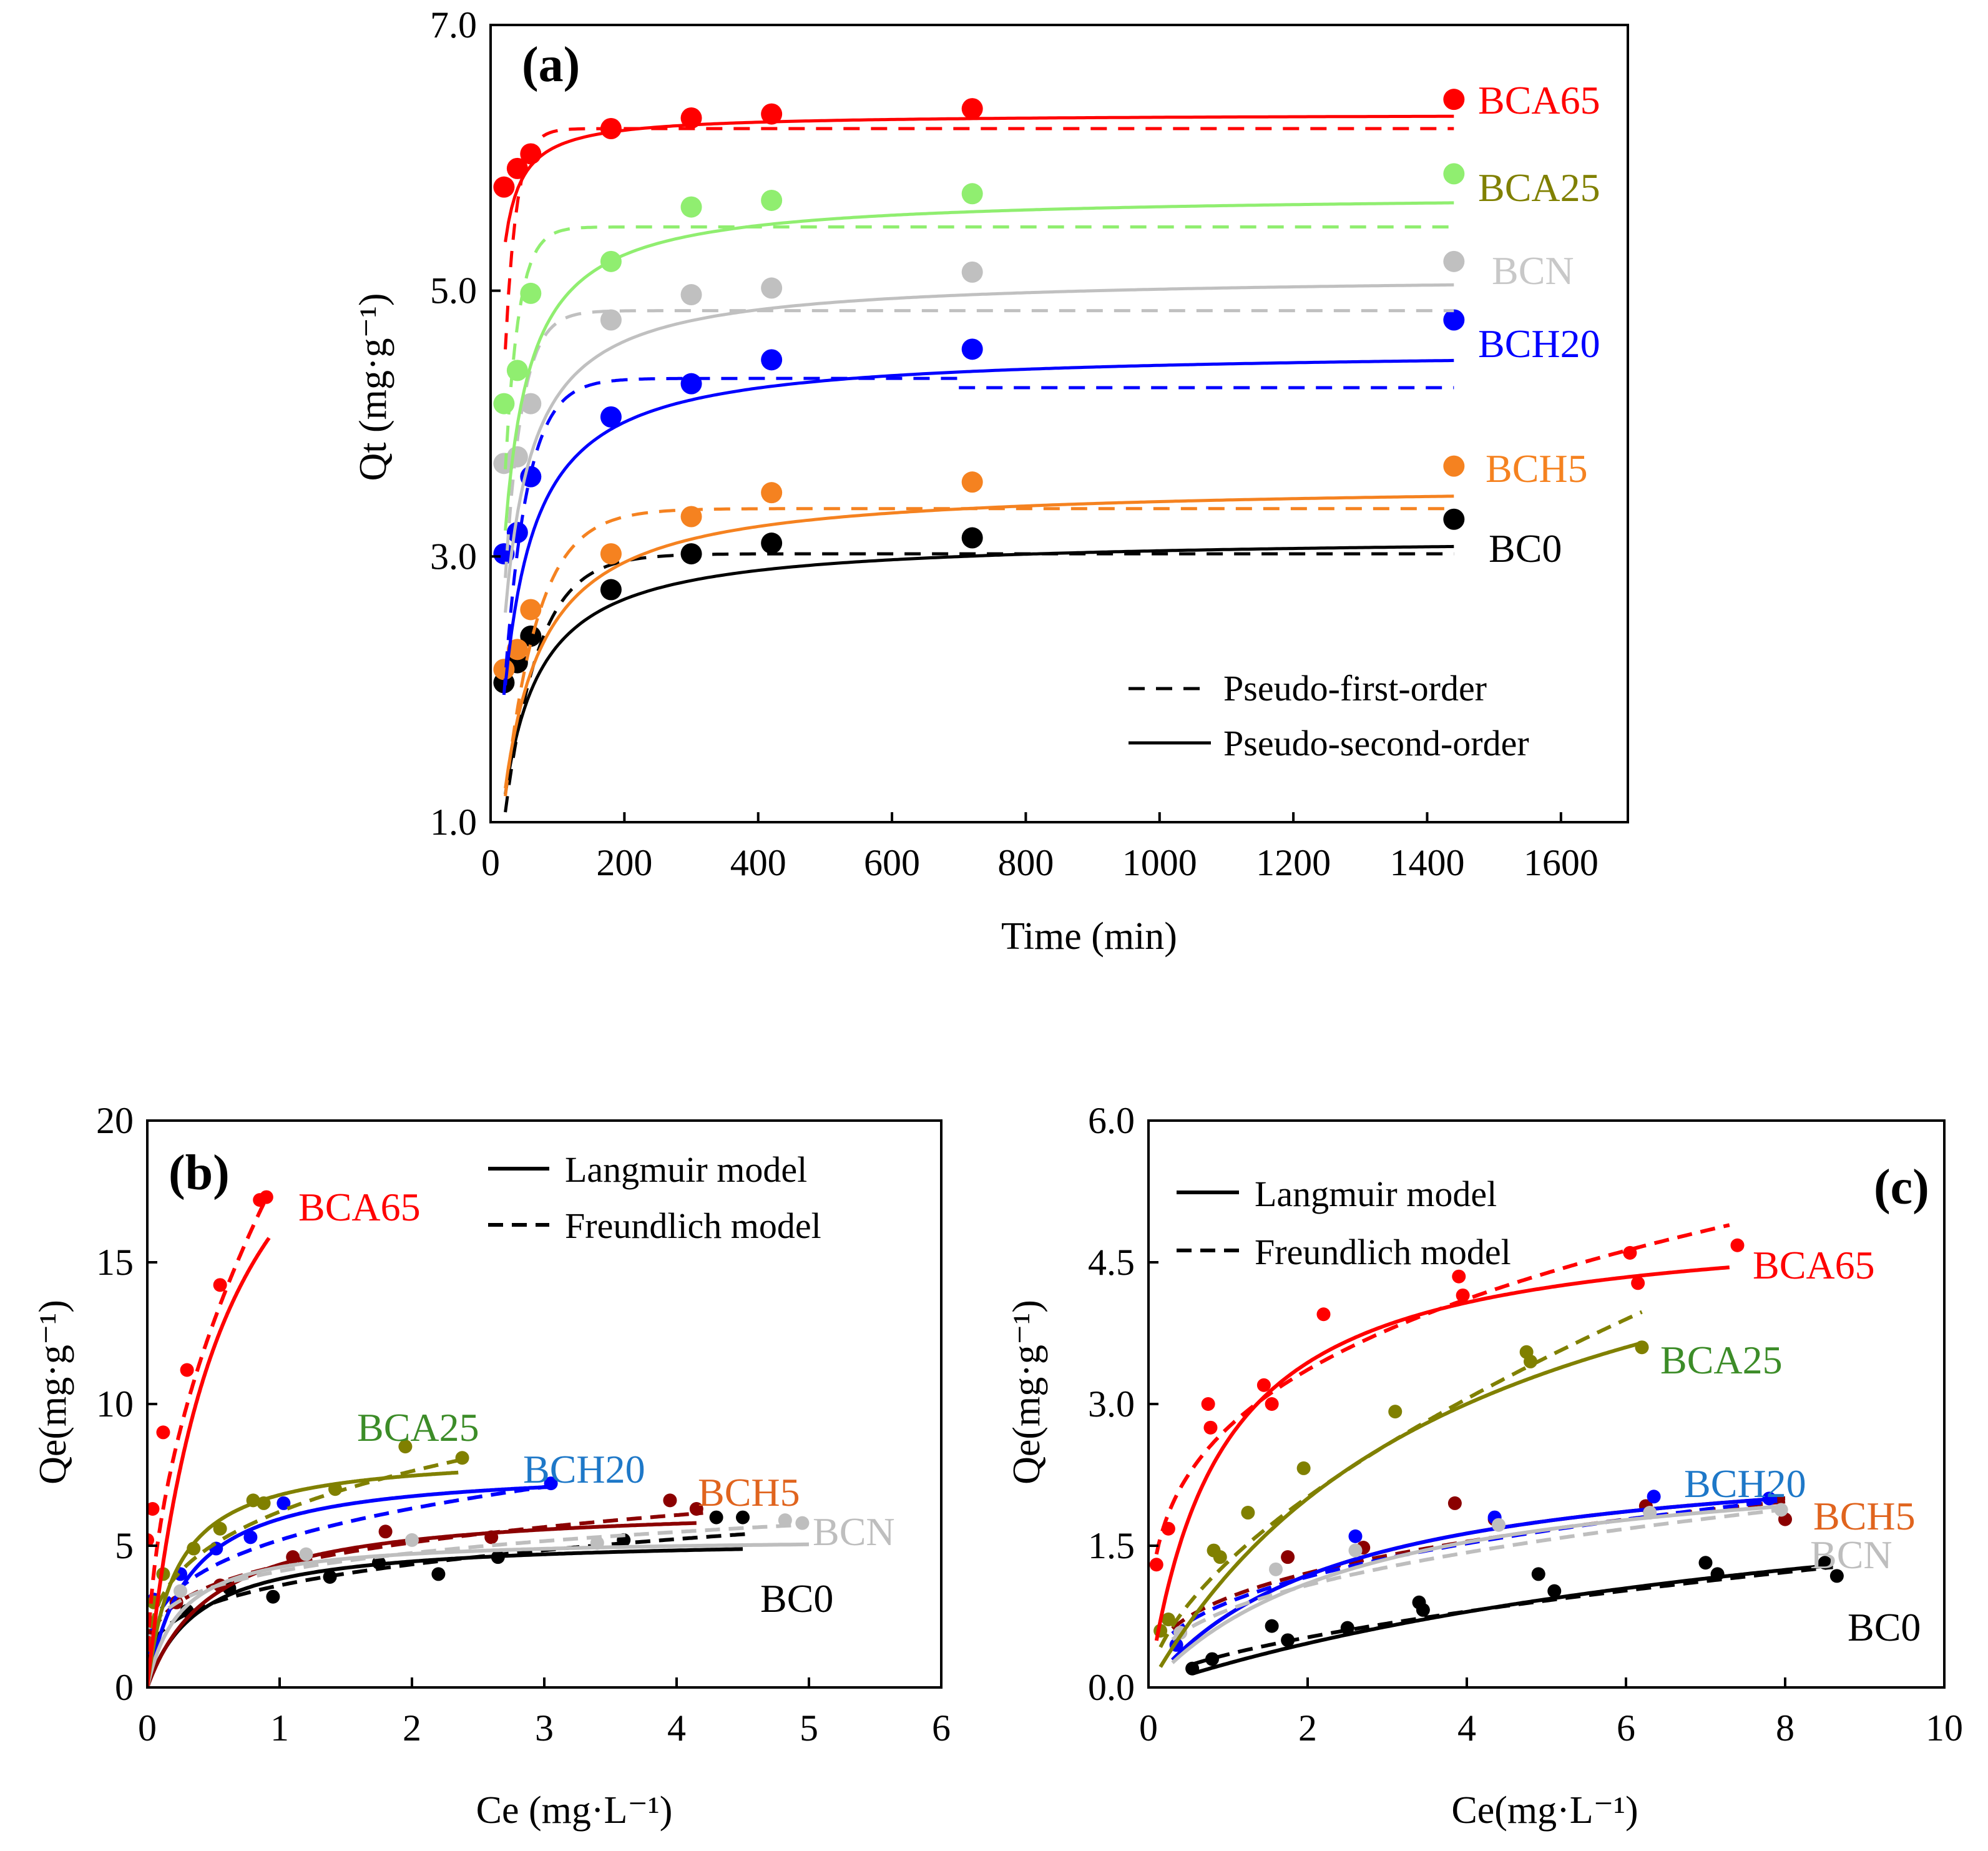 The image size is (1988, 1851). Describe the element at coordinates (1626, 1728) in the screenshot. I see `panel-c-x-tick-label: 6` at that location.